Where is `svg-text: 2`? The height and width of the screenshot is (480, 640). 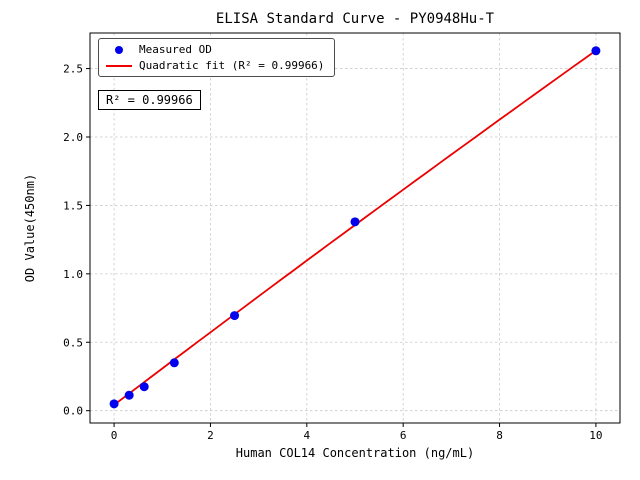
svg-text: 2 is located at coordinates (210, 435).